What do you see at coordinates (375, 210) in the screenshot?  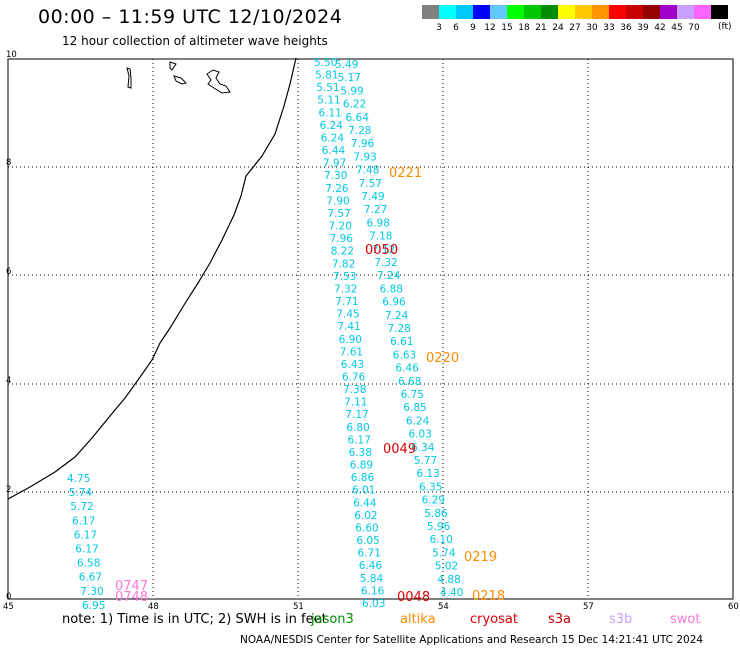 I see `wave-height-value: 7.27` at bounding box center [375, 210].